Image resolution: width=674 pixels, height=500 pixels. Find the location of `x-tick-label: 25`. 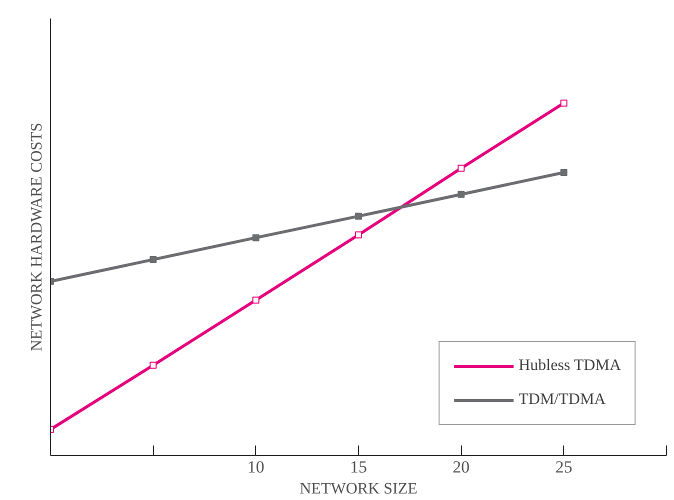

x-tick-label: 25 is located at coordinates (563, 467).